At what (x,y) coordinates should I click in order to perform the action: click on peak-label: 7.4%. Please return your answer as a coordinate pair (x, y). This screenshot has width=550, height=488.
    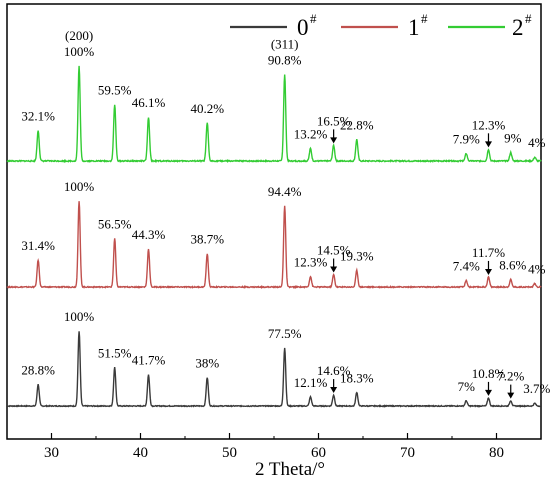
    Looking at the image, I should click on (466, 266).